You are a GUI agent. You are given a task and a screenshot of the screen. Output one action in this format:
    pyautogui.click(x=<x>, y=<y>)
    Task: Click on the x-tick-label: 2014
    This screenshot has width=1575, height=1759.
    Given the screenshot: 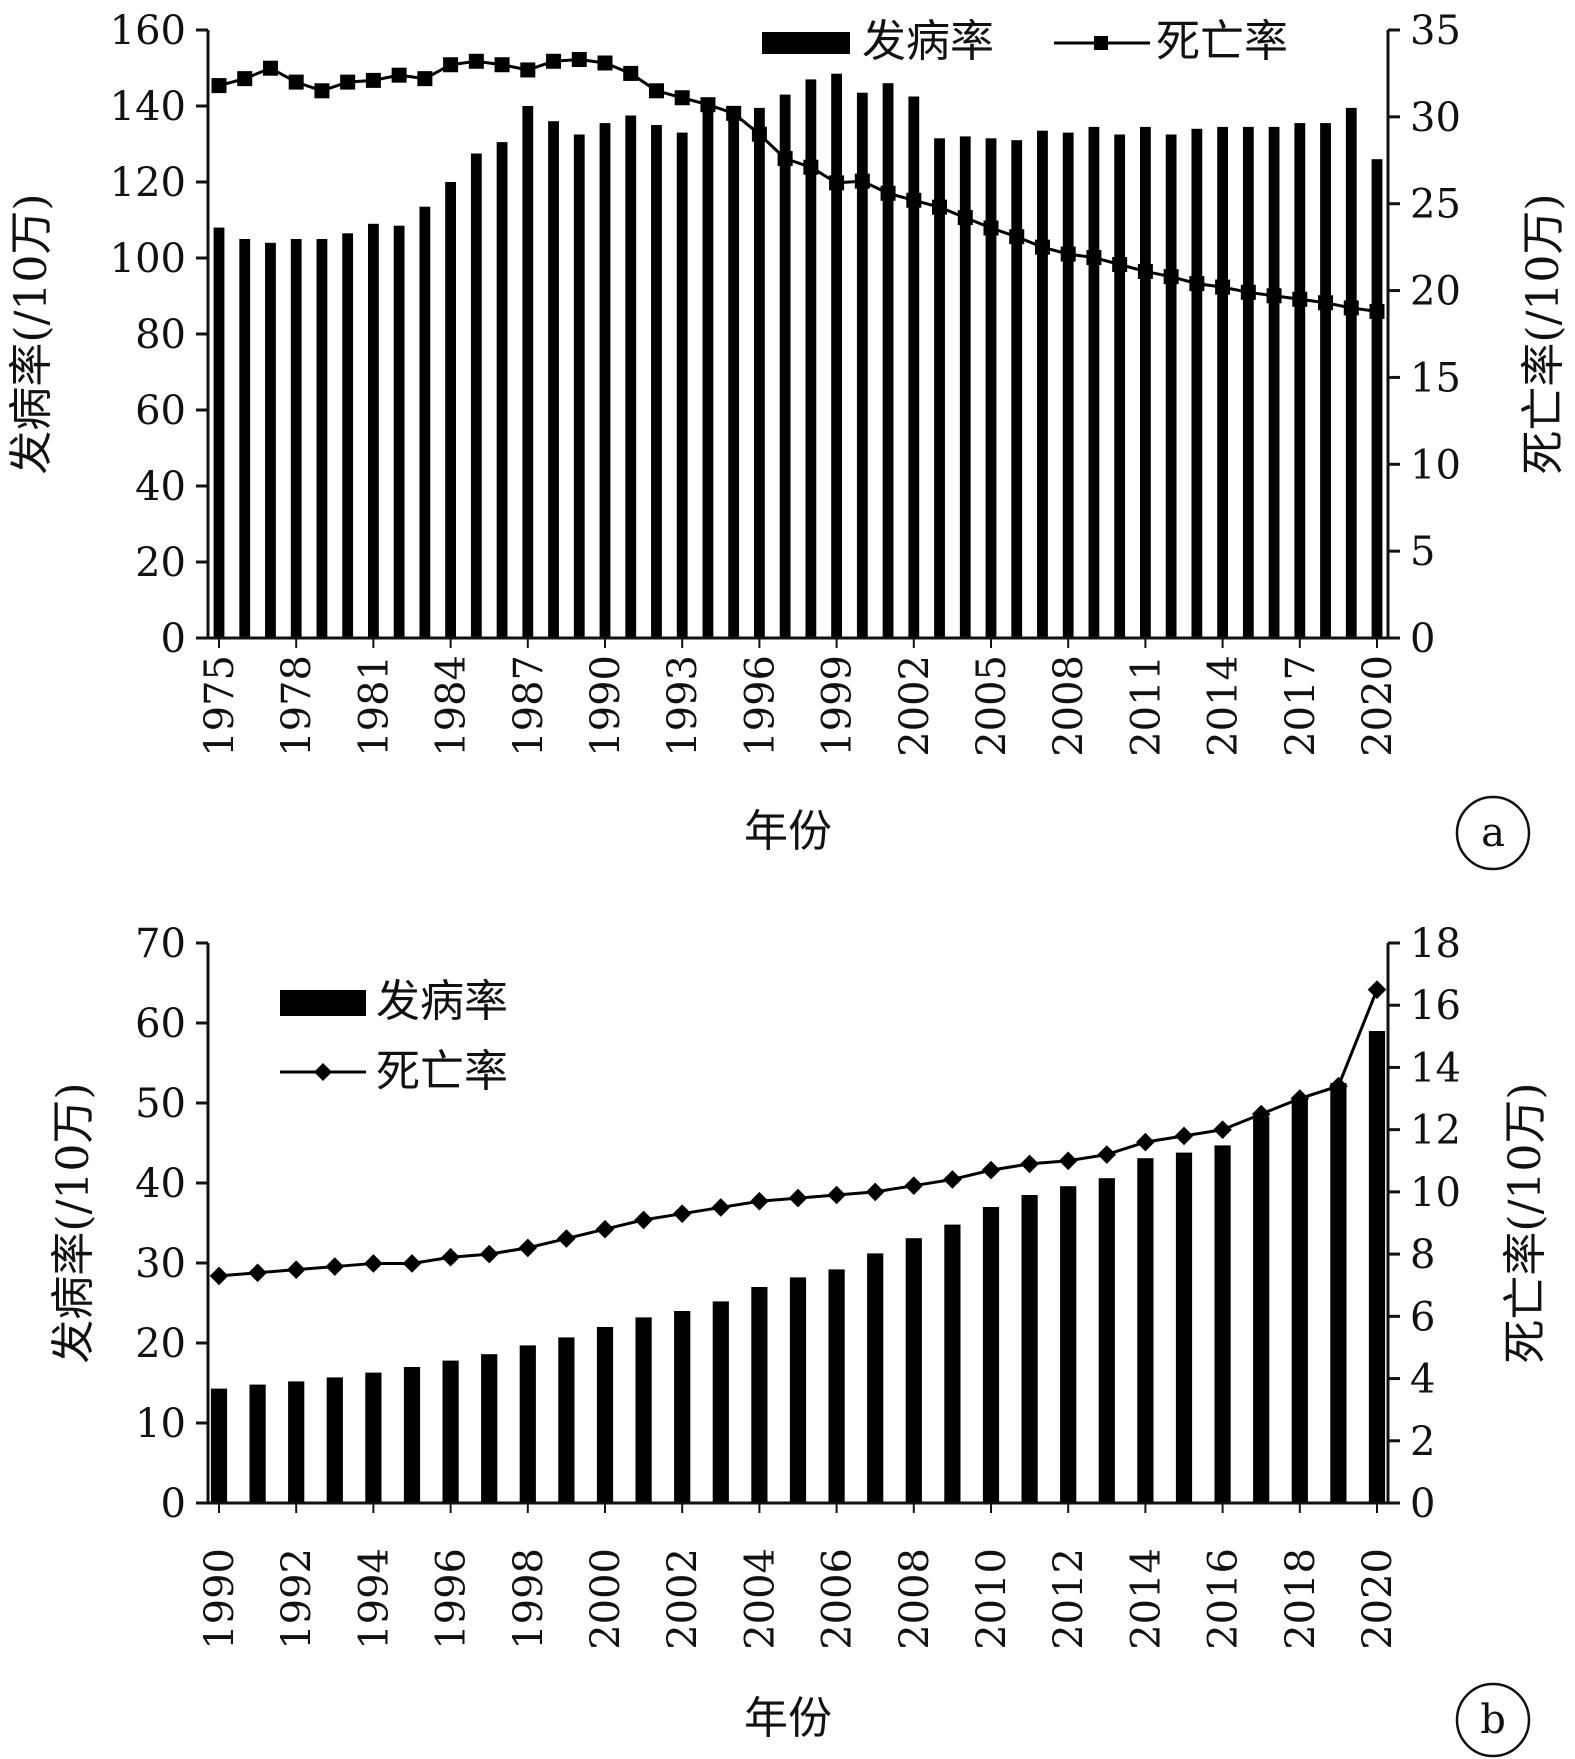 What is the action you would take?
    pyautogui.click(x=1146, y=1599)
    